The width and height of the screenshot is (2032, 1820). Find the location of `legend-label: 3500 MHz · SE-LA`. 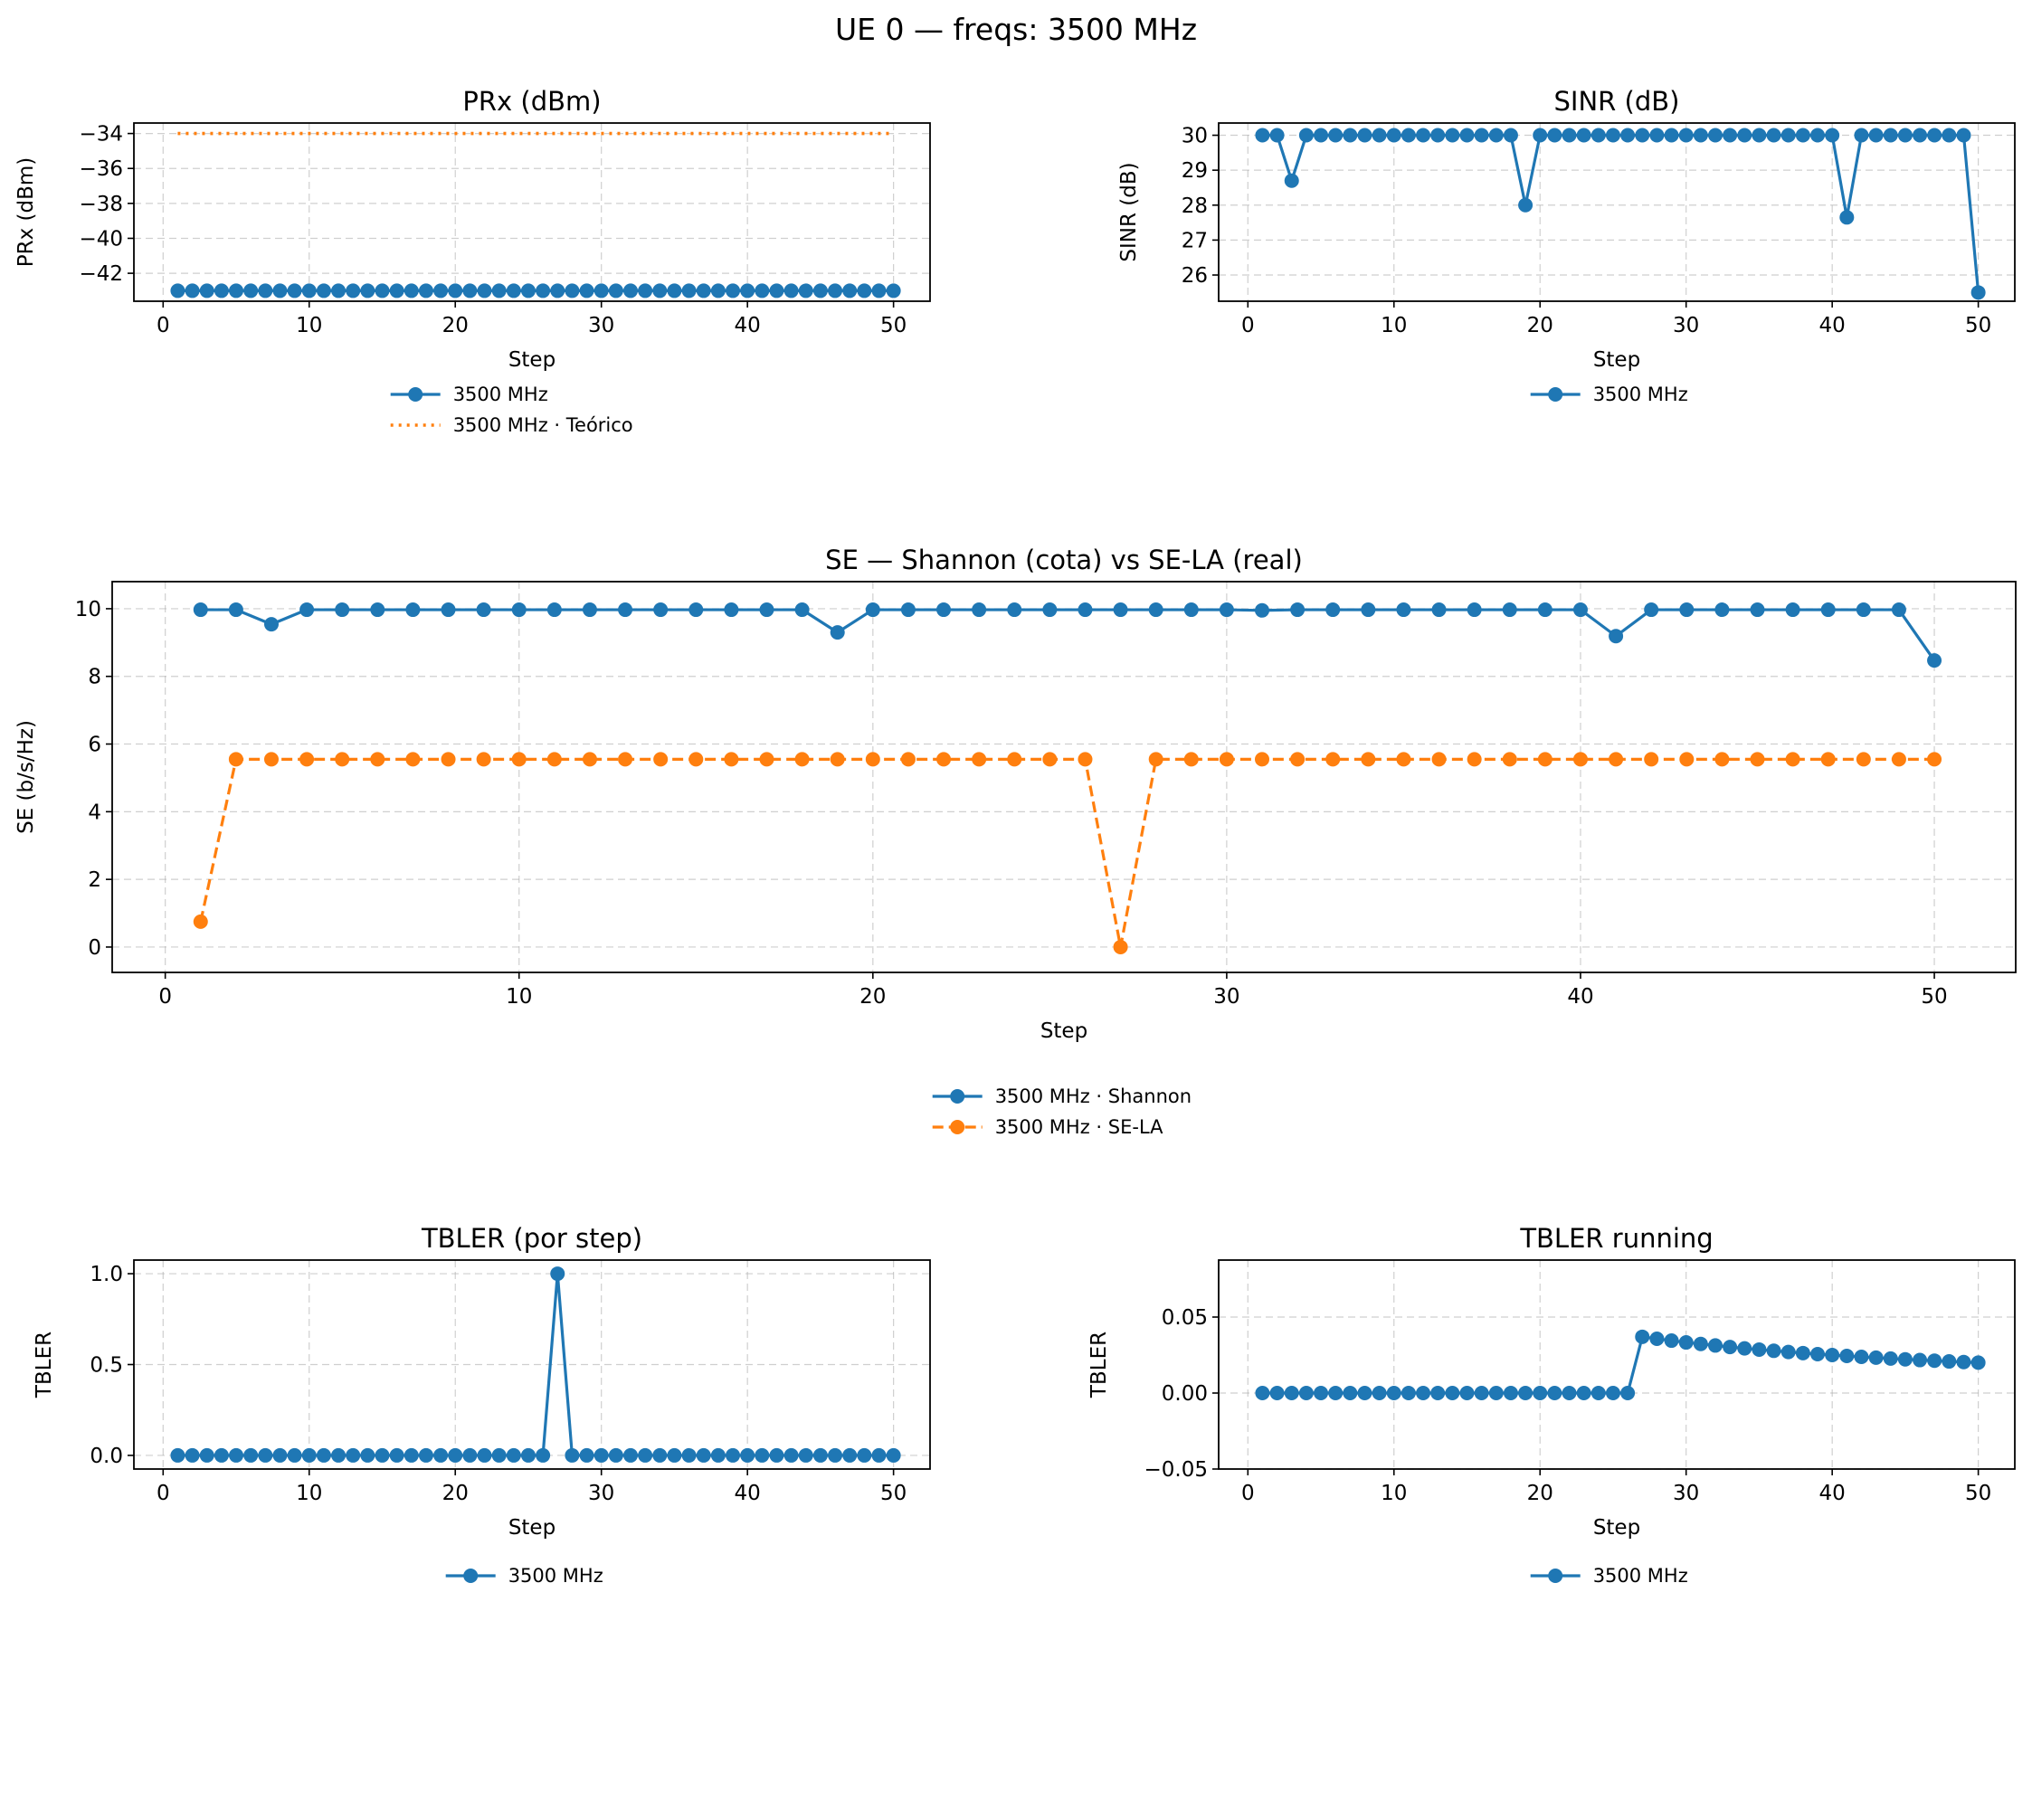

legend-label: 3500 MHz · SE-LA is located at coordinates (1079, 1127).